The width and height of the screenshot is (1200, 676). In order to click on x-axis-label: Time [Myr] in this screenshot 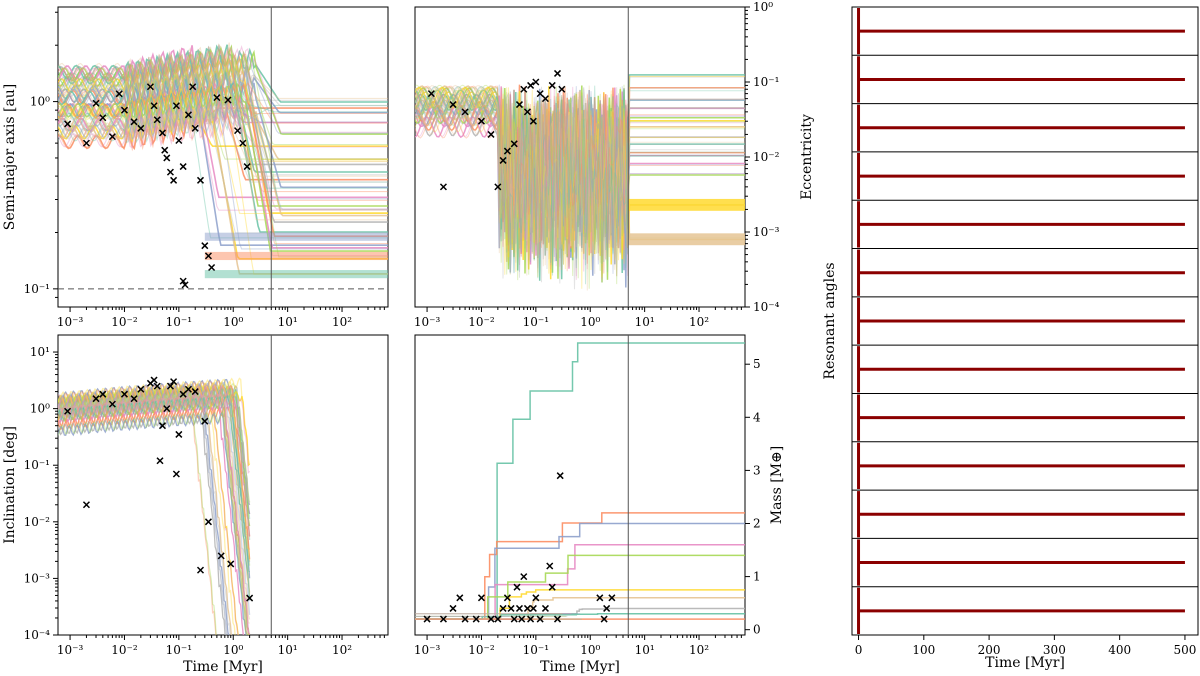, I will do `click(223, 667)`.